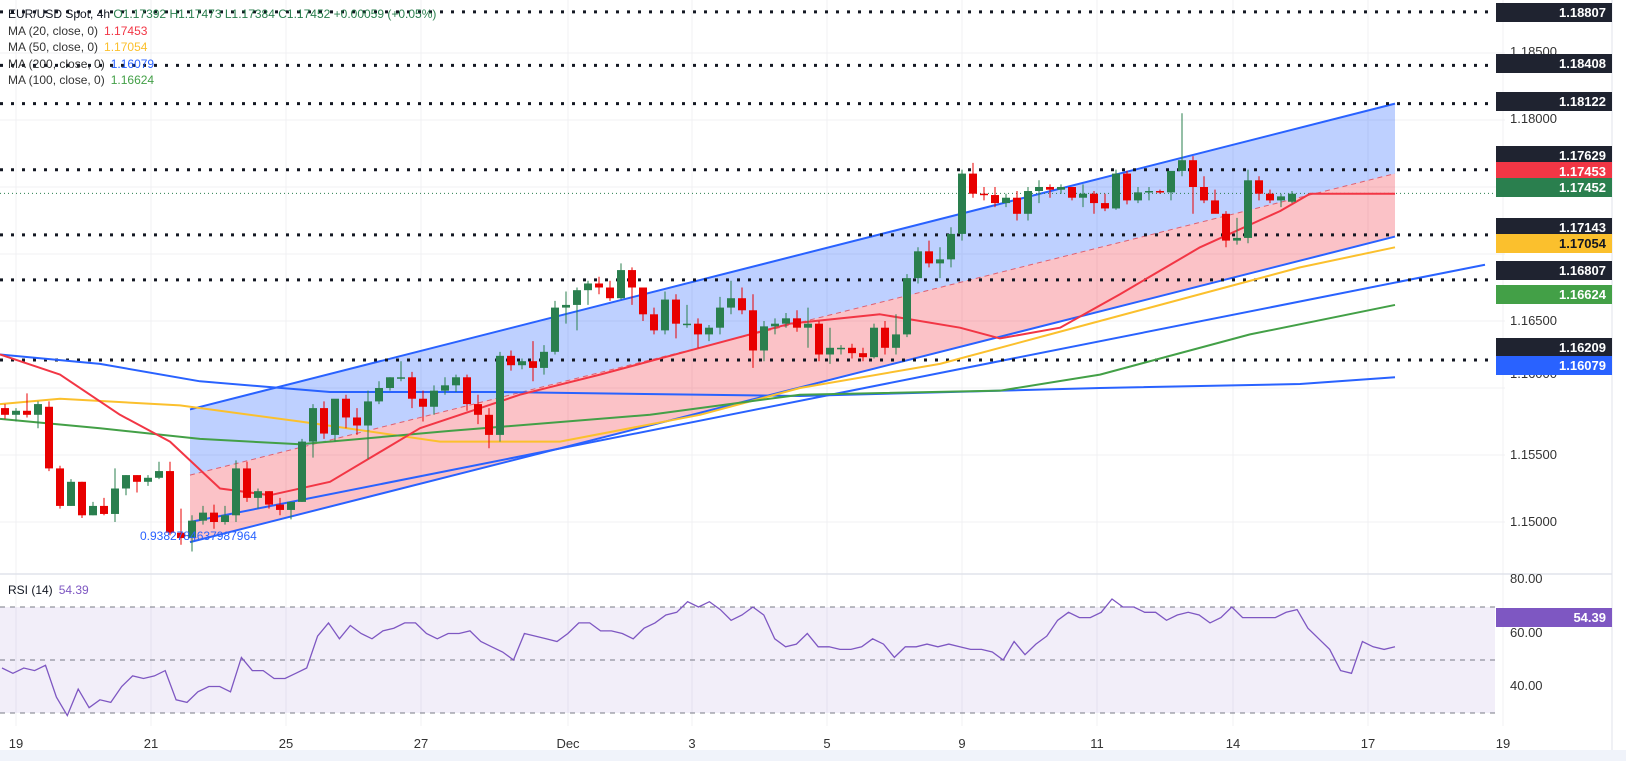  Describe the element at coordinates (56, 80) in the screenshot. I see `ma-label: MA (100, close, 0)` at that location.